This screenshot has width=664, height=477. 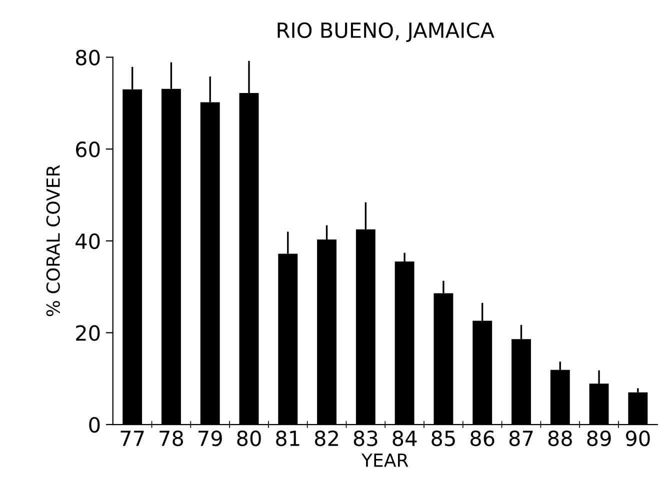 I want to click on chart-title: RIO BUENO, JAMAICA, so click(x=386, y=32).